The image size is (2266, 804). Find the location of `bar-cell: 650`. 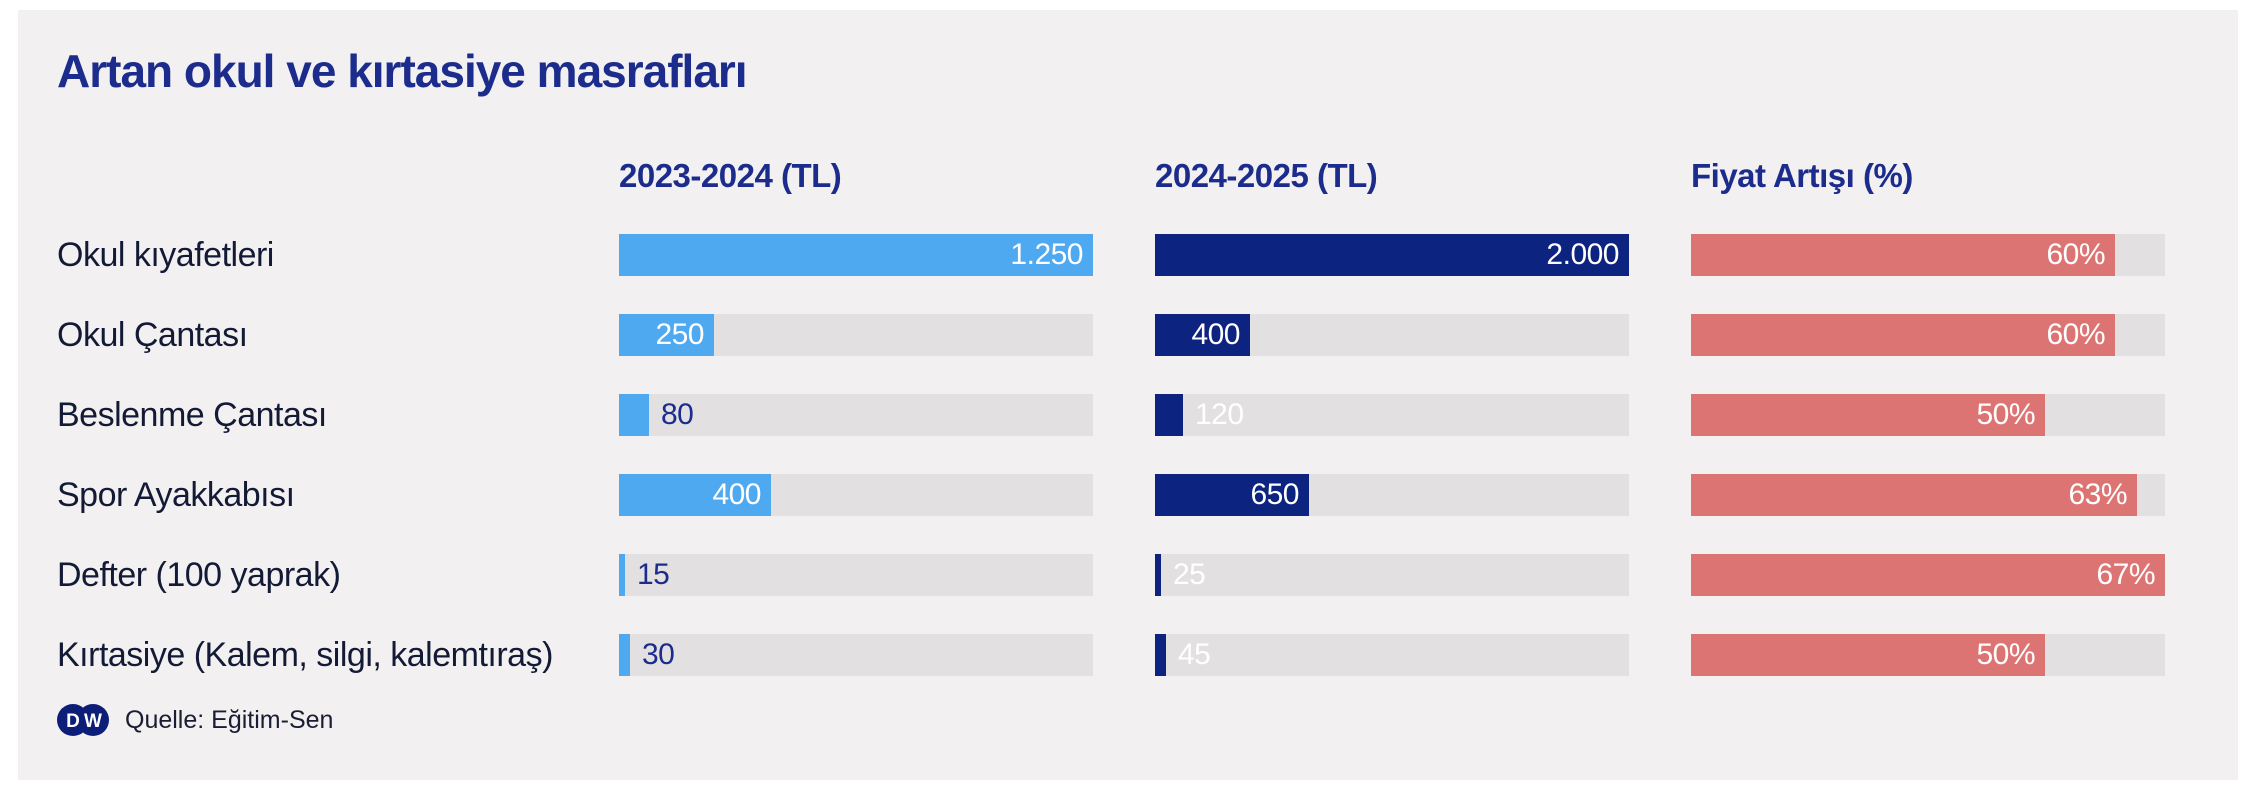

bar-cell: 650 is located at coordinates (1392, 495).